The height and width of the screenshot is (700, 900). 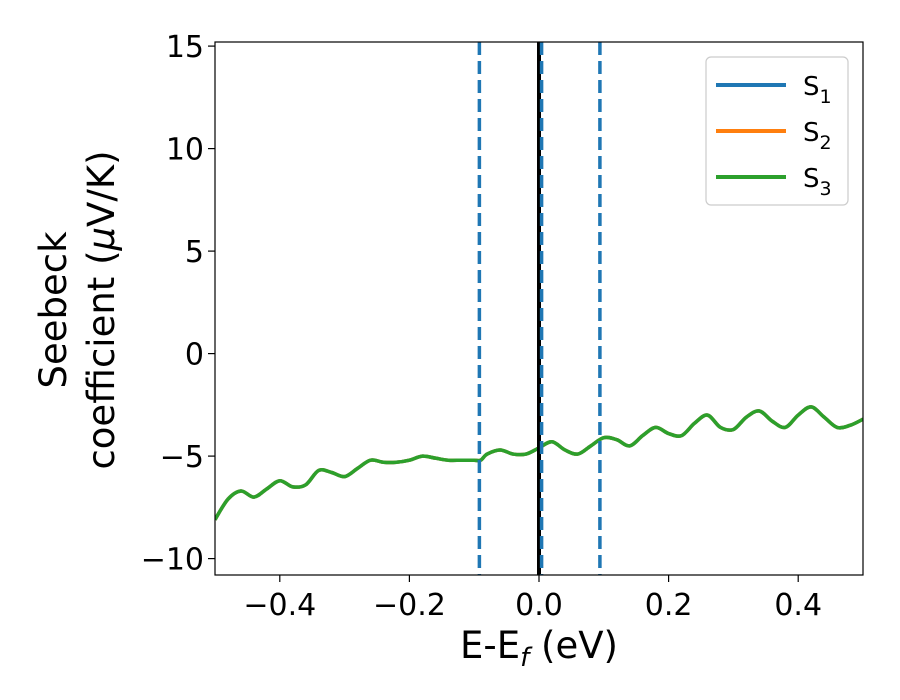 I want to click on y-tick-label: 5, so click(x=194, y=252).